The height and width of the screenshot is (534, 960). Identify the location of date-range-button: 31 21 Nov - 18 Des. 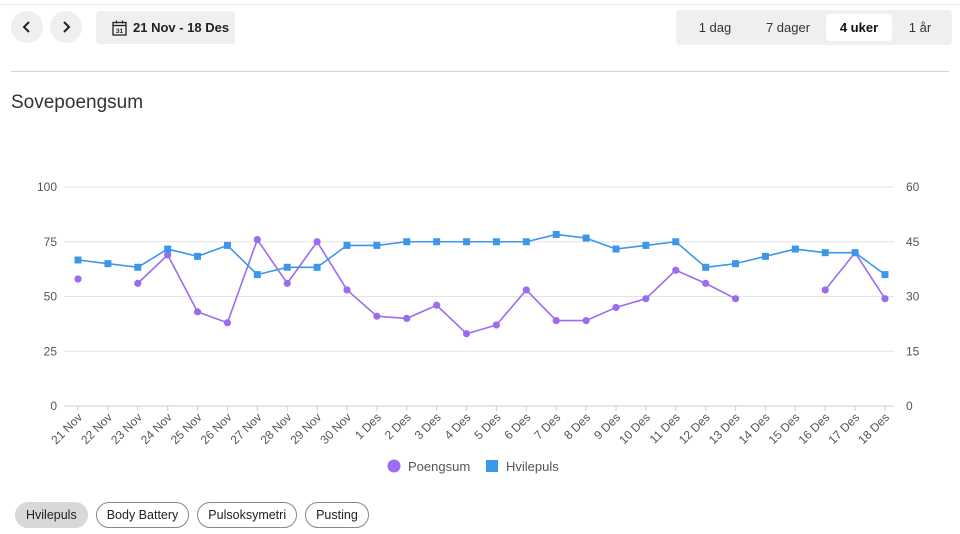
(165, 27).